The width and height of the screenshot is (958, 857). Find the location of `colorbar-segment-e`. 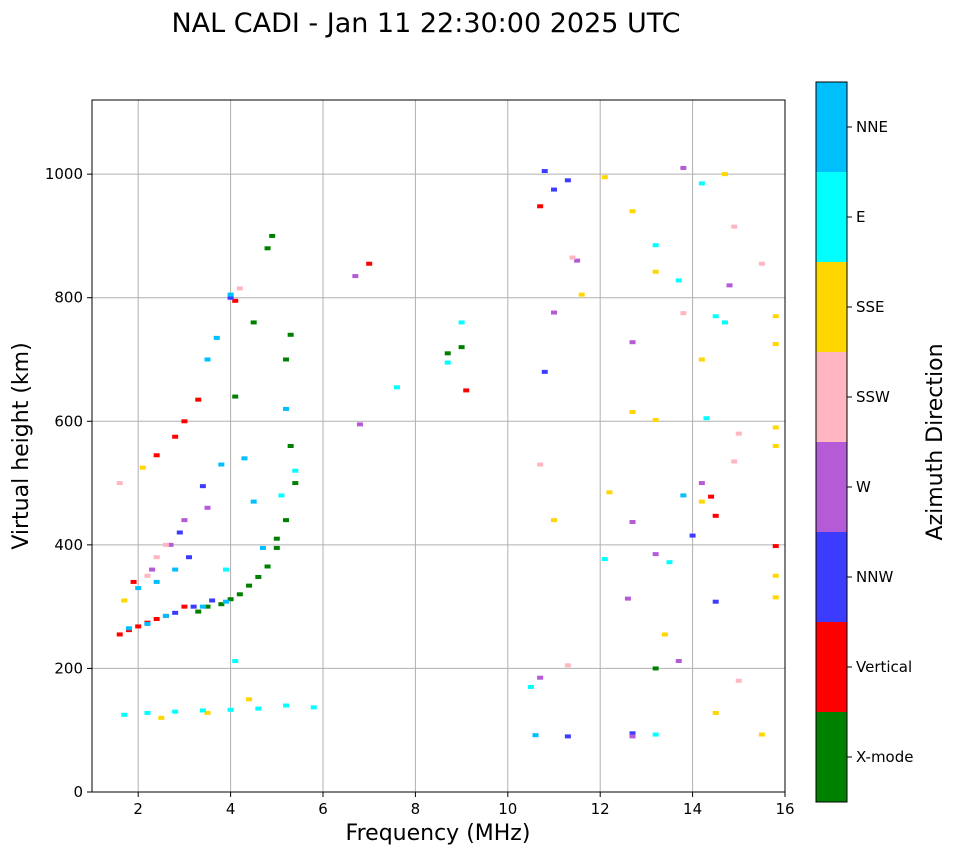

colorbar-segment-e is located at coordinates (831, 217).